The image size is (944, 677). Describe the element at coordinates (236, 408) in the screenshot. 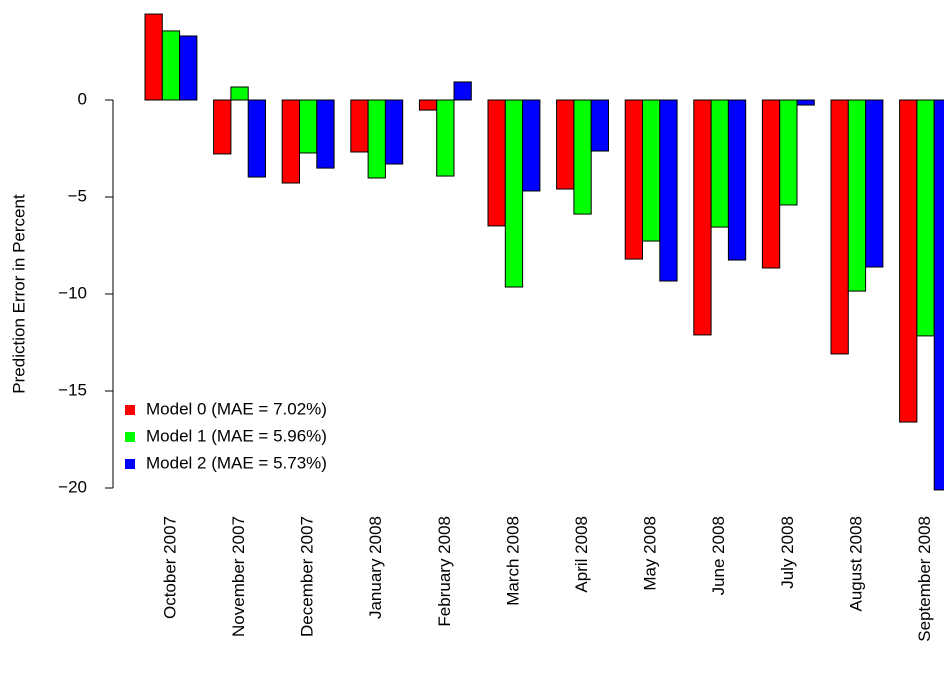

I see `legend-label: Model 0 (MAE = 7.02%)` at that location.